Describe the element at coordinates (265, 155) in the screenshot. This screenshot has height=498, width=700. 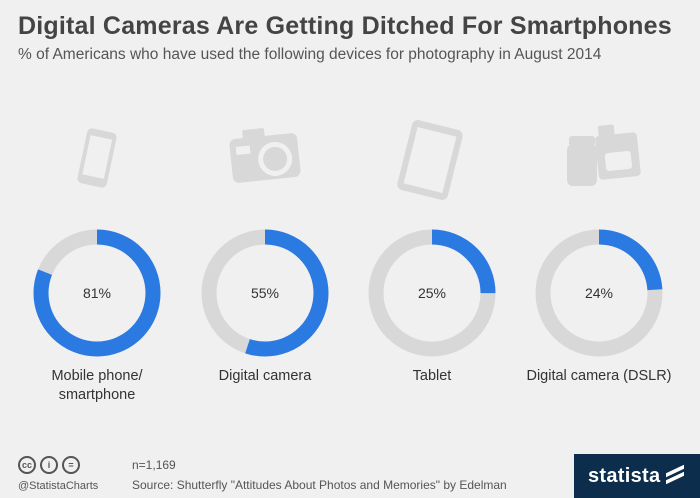
I see `camera-icon` at that location.